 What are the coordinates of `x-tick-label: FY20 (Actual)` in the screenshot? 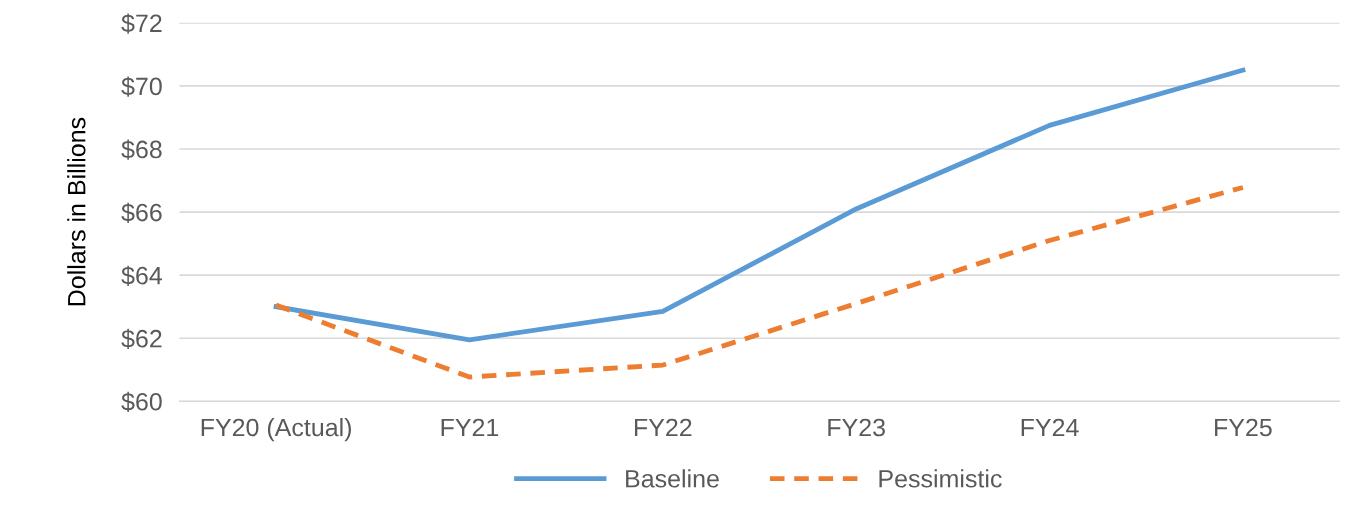 It's located at (276, 429).